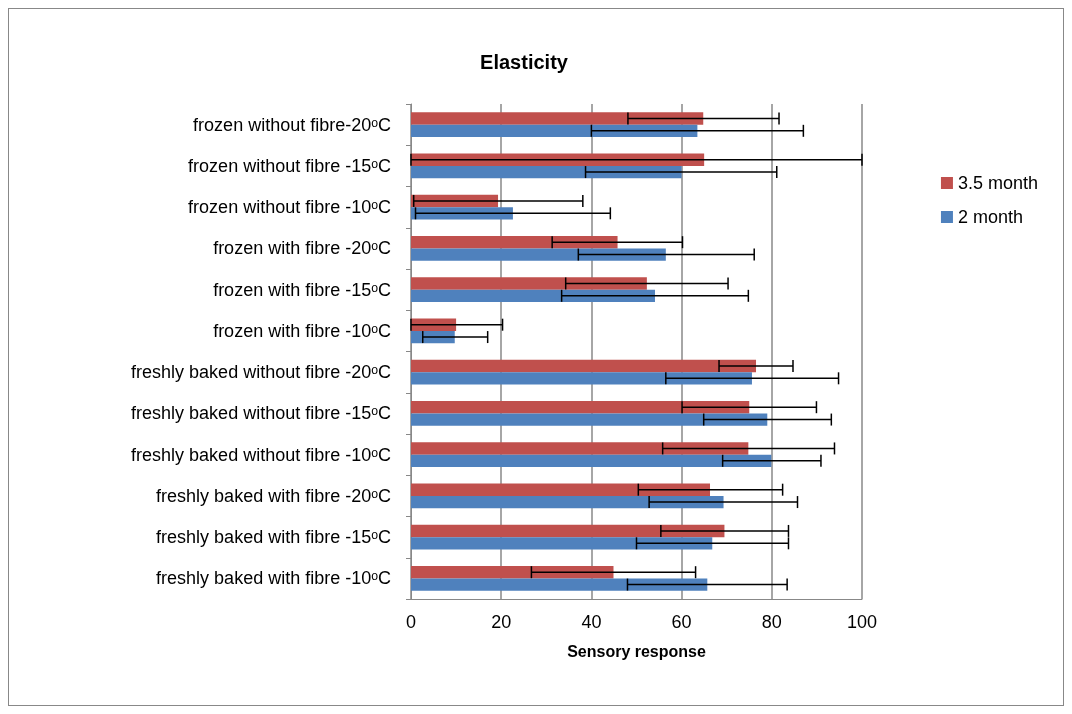 The image size is (1072, 714). Describe the element at coordinates (591, 622) in the screenshot. I see `x-tick-label: 40` at that location.